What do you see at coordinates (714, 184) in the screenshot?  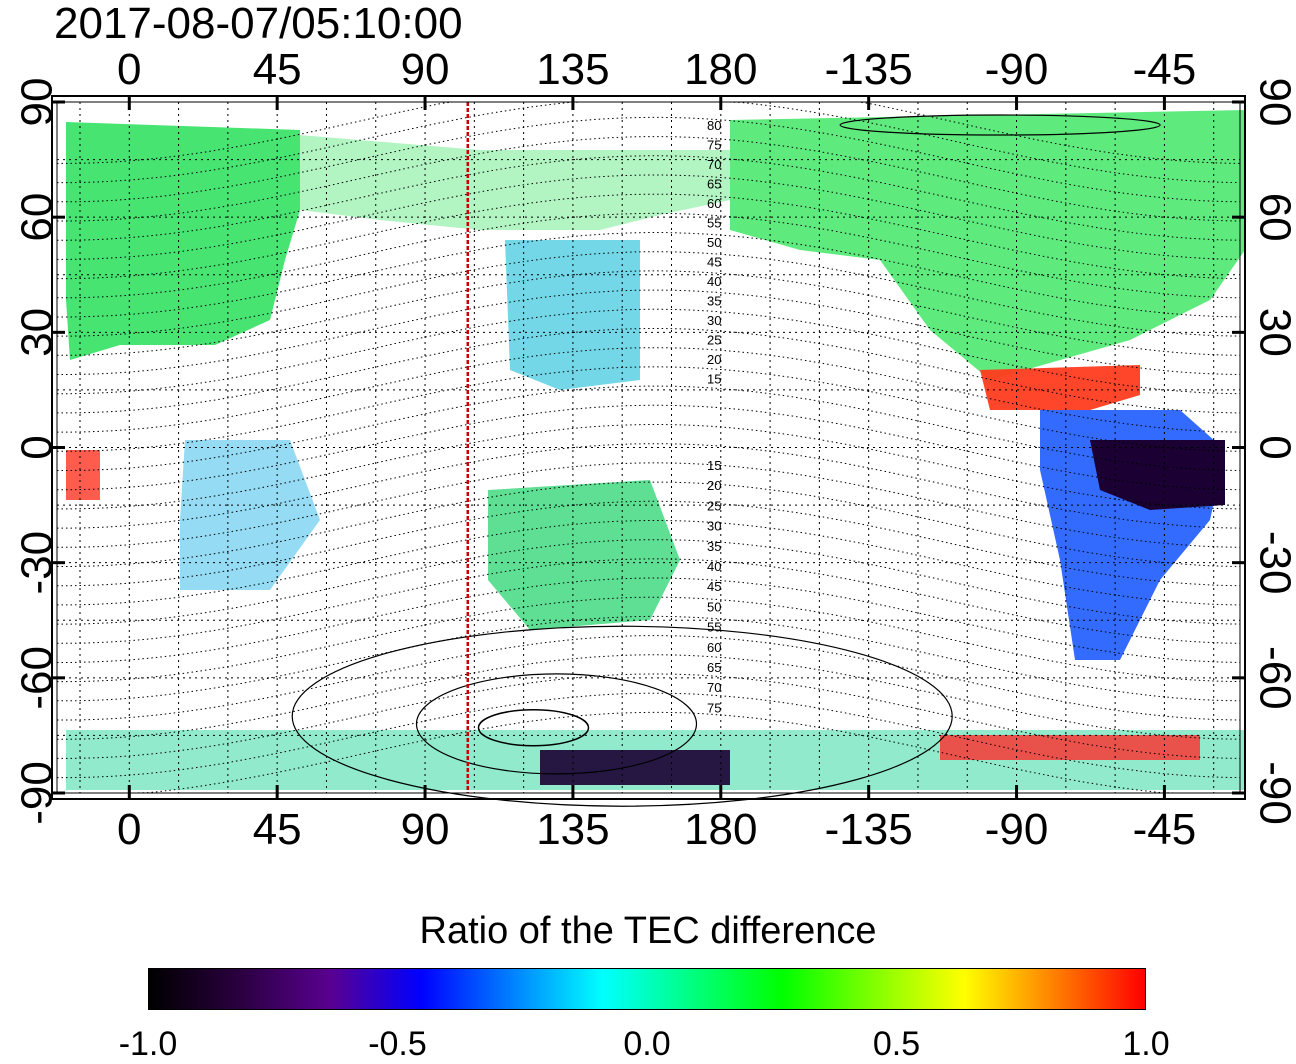 I see `contour-label: 65` at bounding box center [714, 184].